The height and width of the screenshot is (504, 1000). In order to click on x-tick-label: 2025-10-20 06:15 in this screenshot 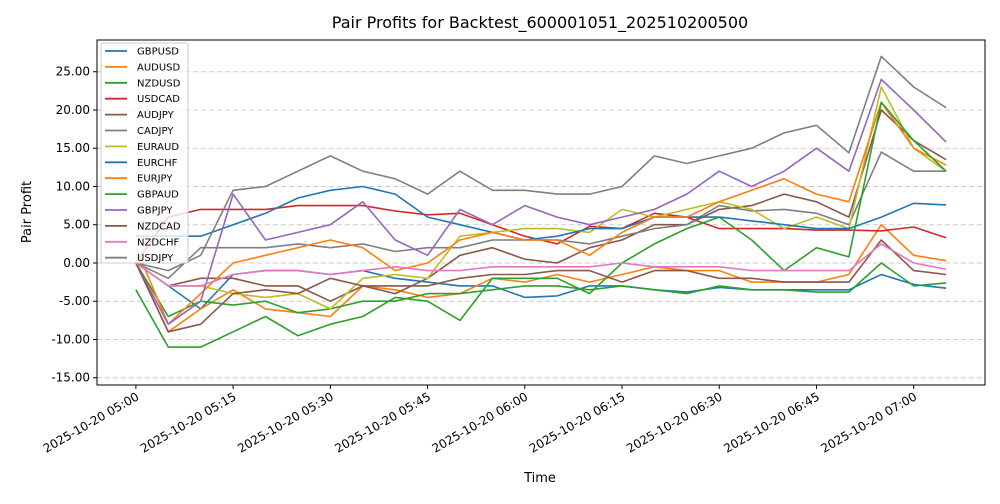, I will do `click(577, 422)`.